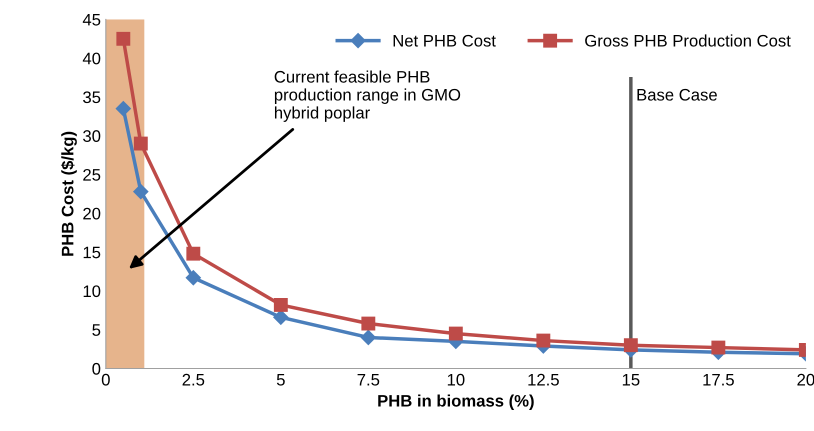 This screenshot has width=814, height=431. I want to click on y-tick-label: 35, so click(91, 97).